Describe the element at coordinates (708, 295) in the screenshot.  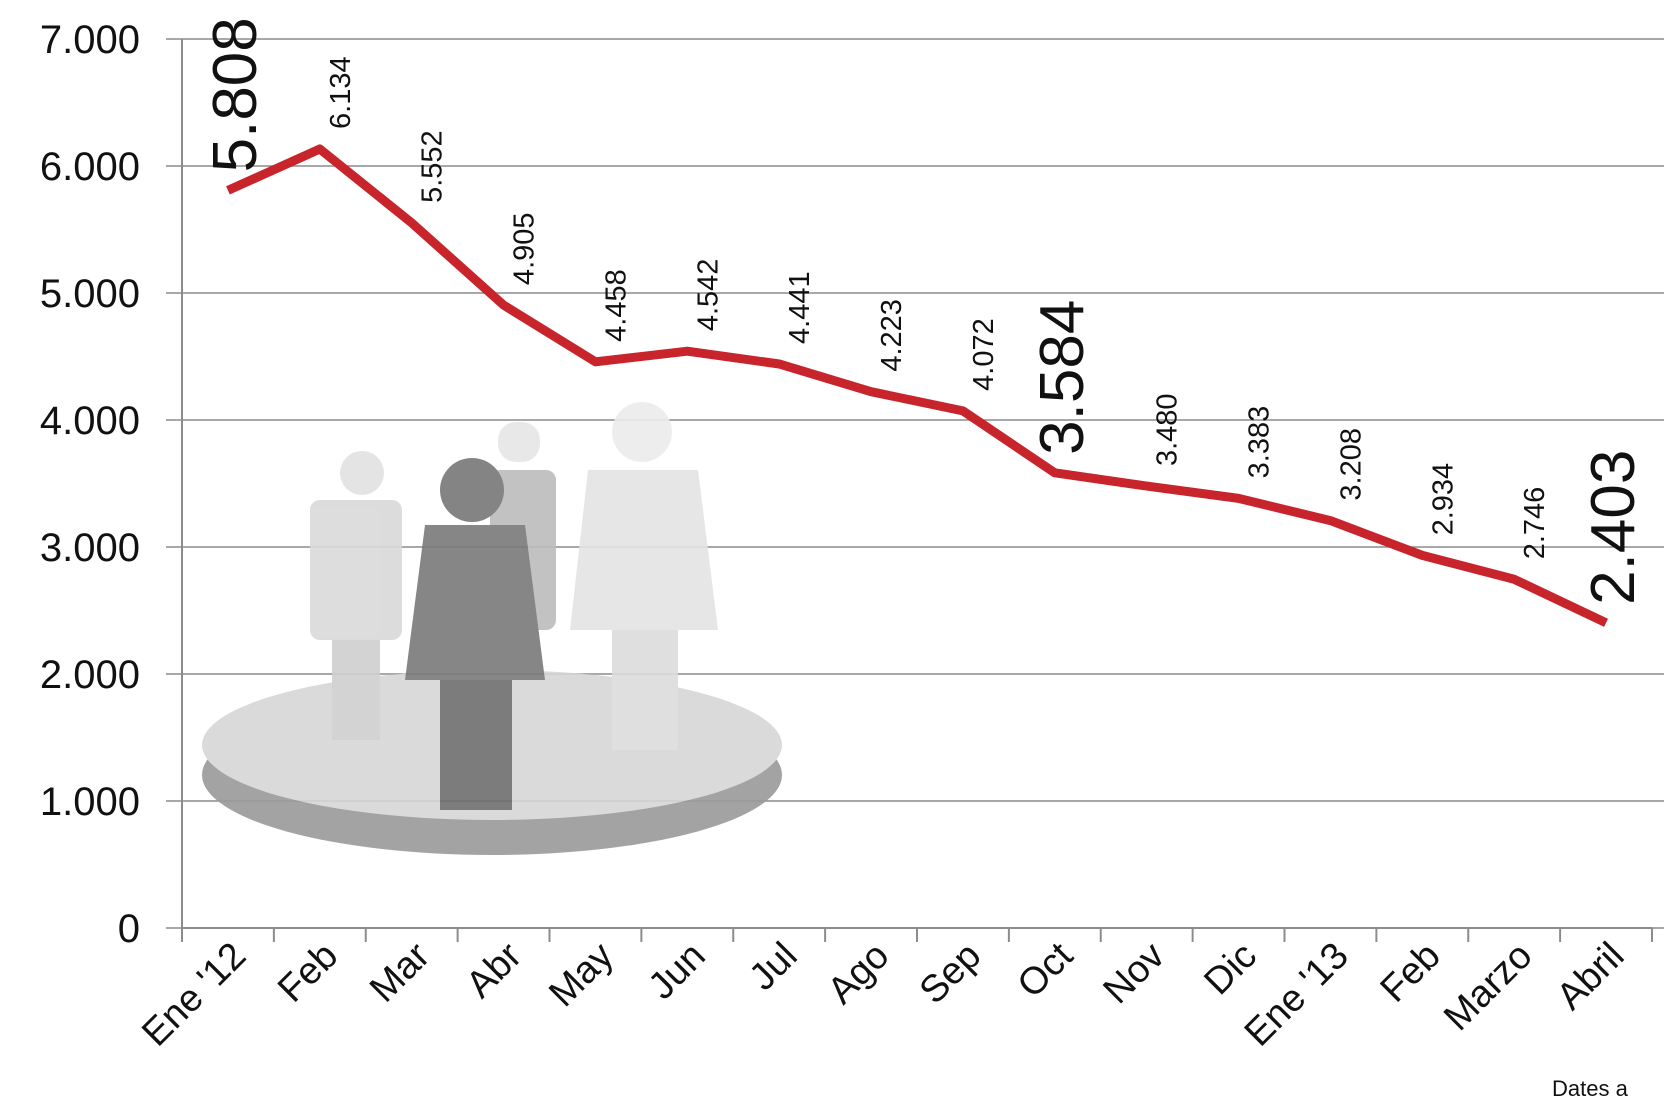
I see `value-label: 4.542` at that location.